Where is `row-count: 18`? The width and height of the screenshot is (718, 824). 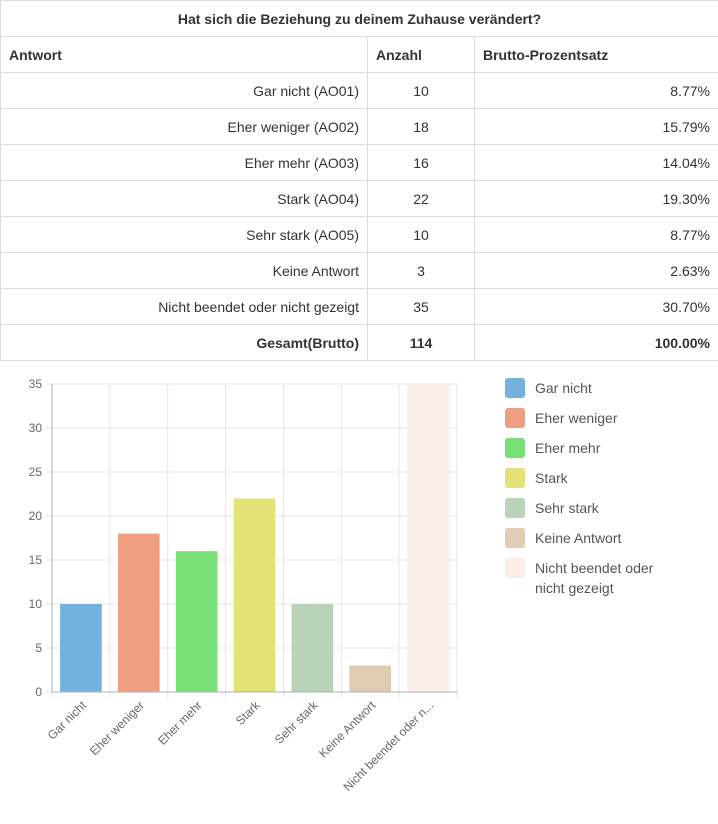 row-count: 18 is located at coordinates (421, 126).